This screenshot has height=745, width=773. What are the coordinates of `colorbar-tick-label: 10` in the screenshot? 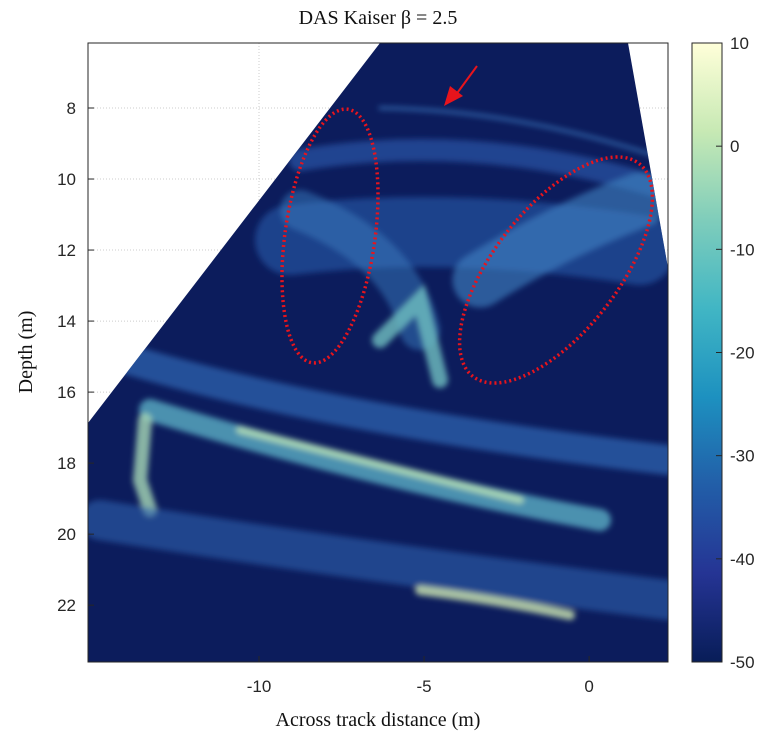 It's located at (739, 43).